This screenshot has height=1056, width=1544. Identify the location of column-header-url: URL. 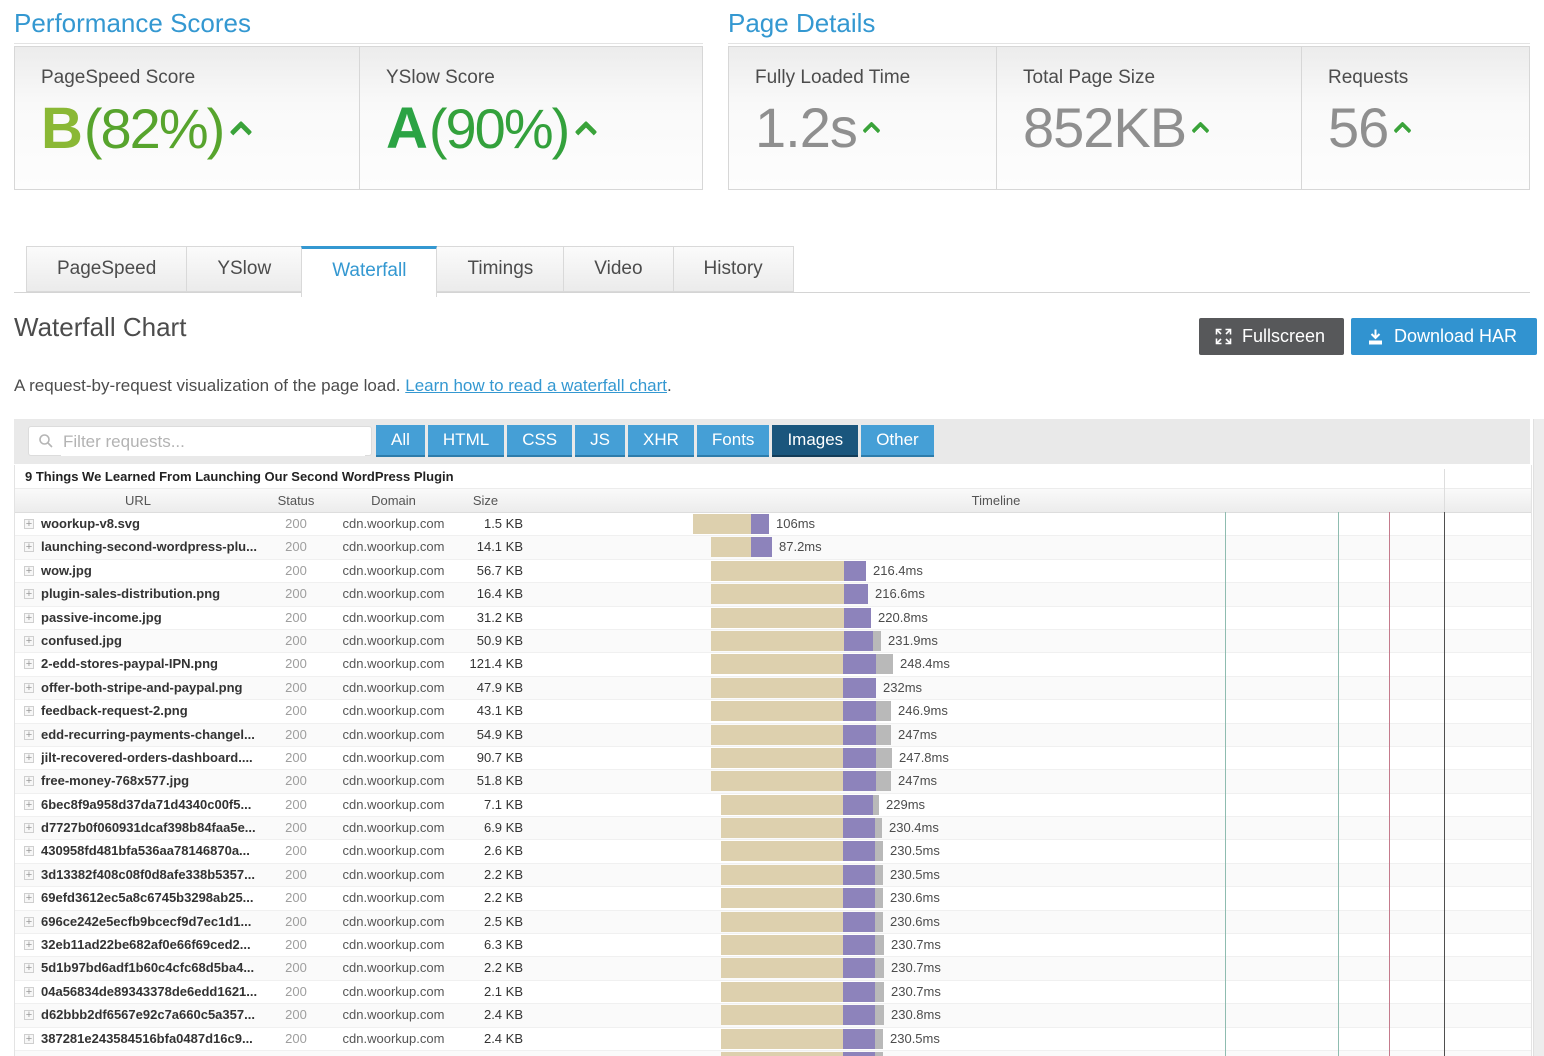
(137, 500).